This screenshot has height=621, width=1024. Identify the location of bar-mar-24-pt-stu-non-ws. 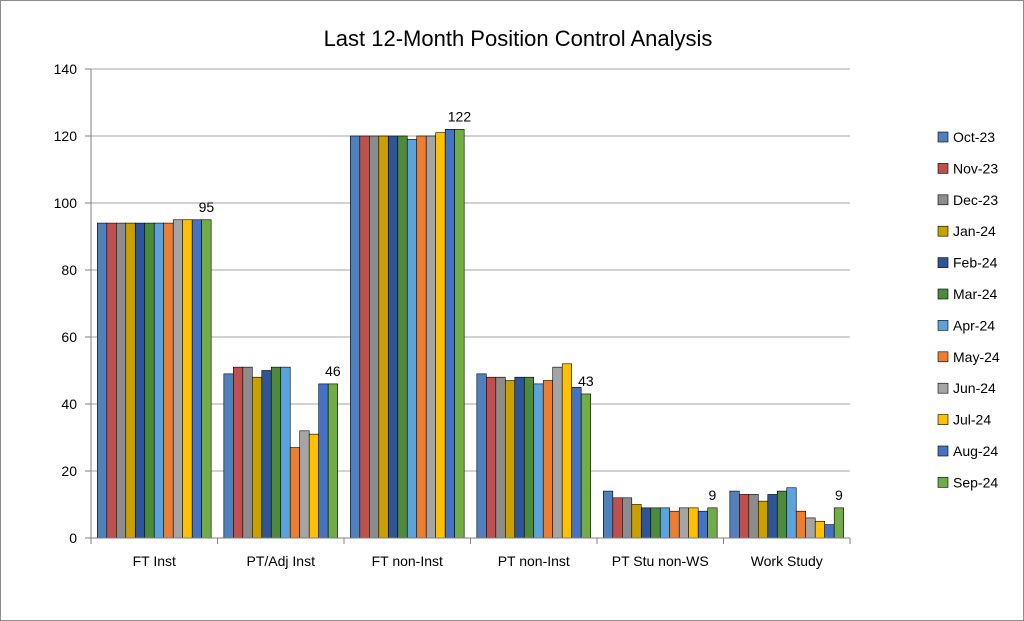
(655, 523).